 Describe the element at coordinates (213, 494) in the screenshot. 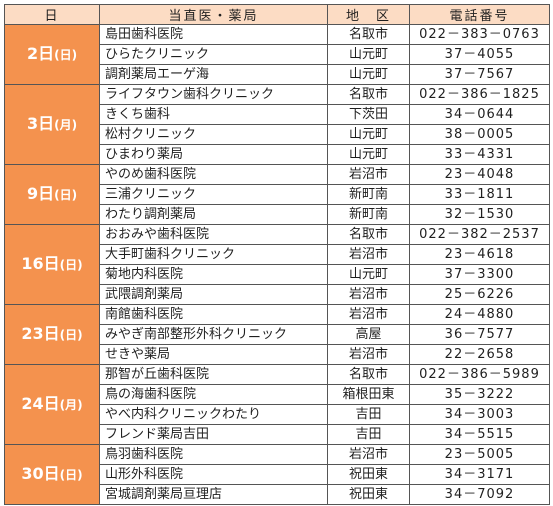

I see `facility-name: 宮城調剤薬局亘理店` at that location.